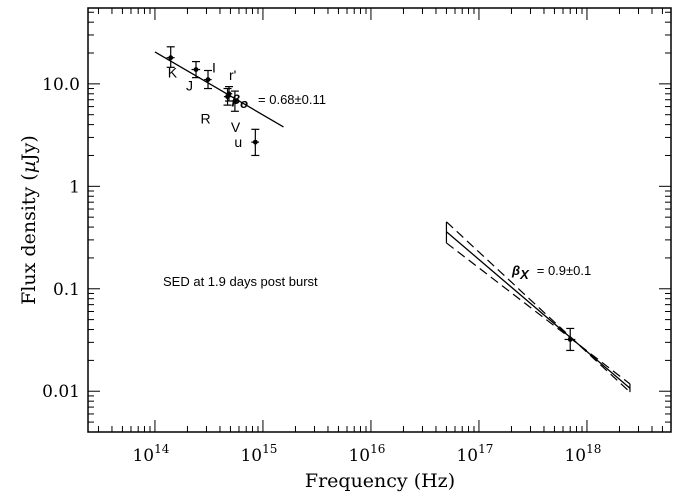 The image size is (683, 495). I want to click on x-tick-label: 1018, so click(582, 454).